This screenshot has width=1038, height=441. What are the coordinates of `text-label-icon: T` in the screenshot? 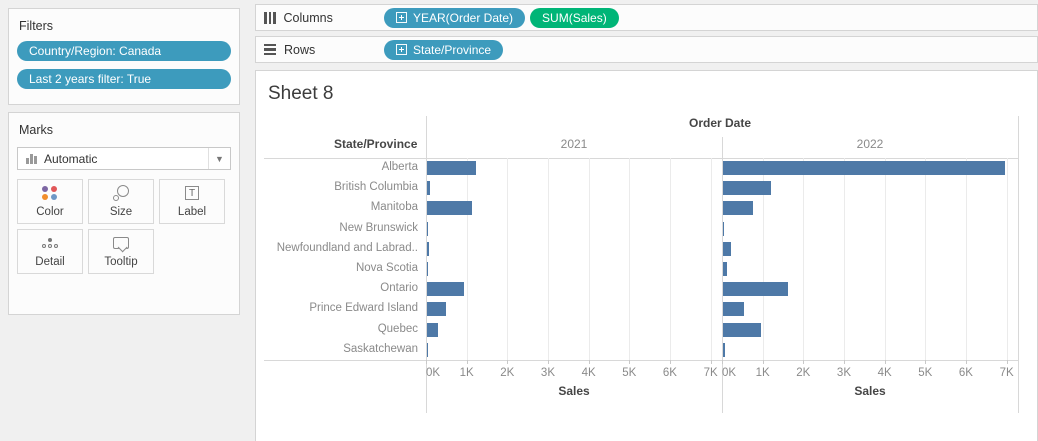 It's located at (192, 193).